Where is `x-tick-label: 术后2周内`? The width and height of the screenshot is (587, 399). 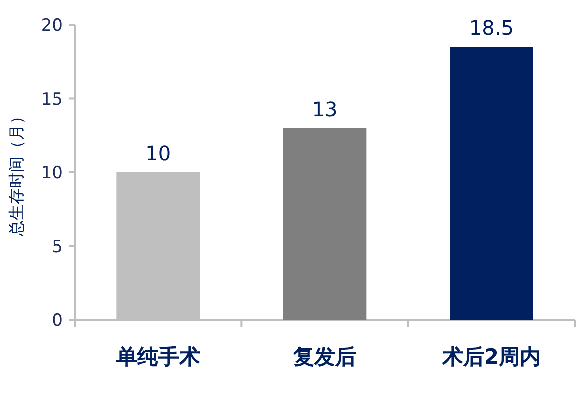 x-tick-label: 术后2周内 is located at coordinates (491, 357).